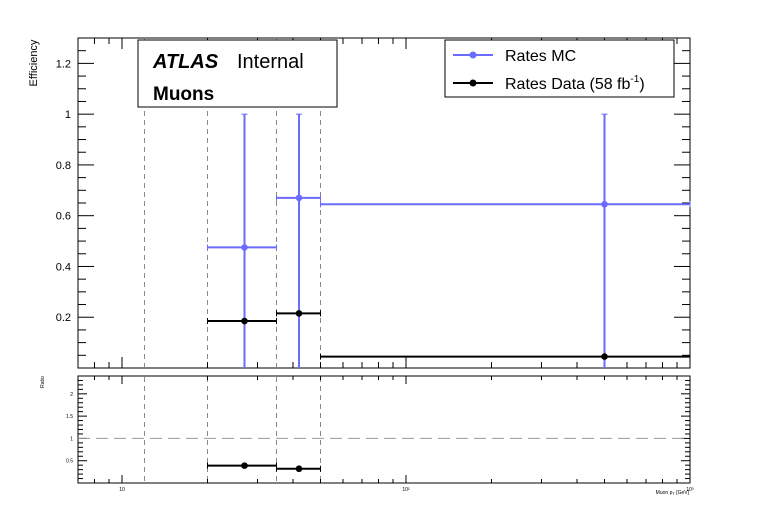 This screenshot has height=532, width=766. I want to click on ratio-y-tick-label: 2, so click(71, 395).